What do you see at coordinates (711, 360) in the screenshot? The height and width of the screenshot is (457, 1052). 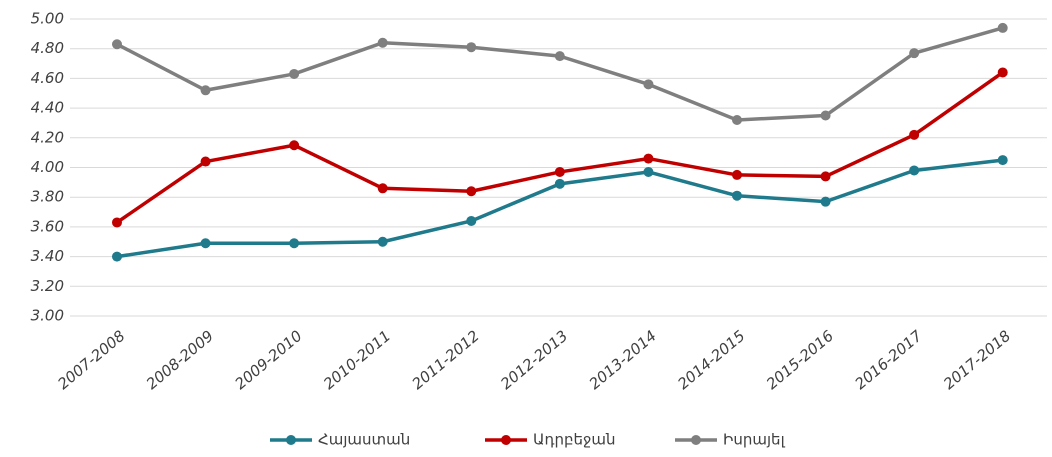 I see `x-tick-label: 2014-2015` at bounding box center [711, 360].